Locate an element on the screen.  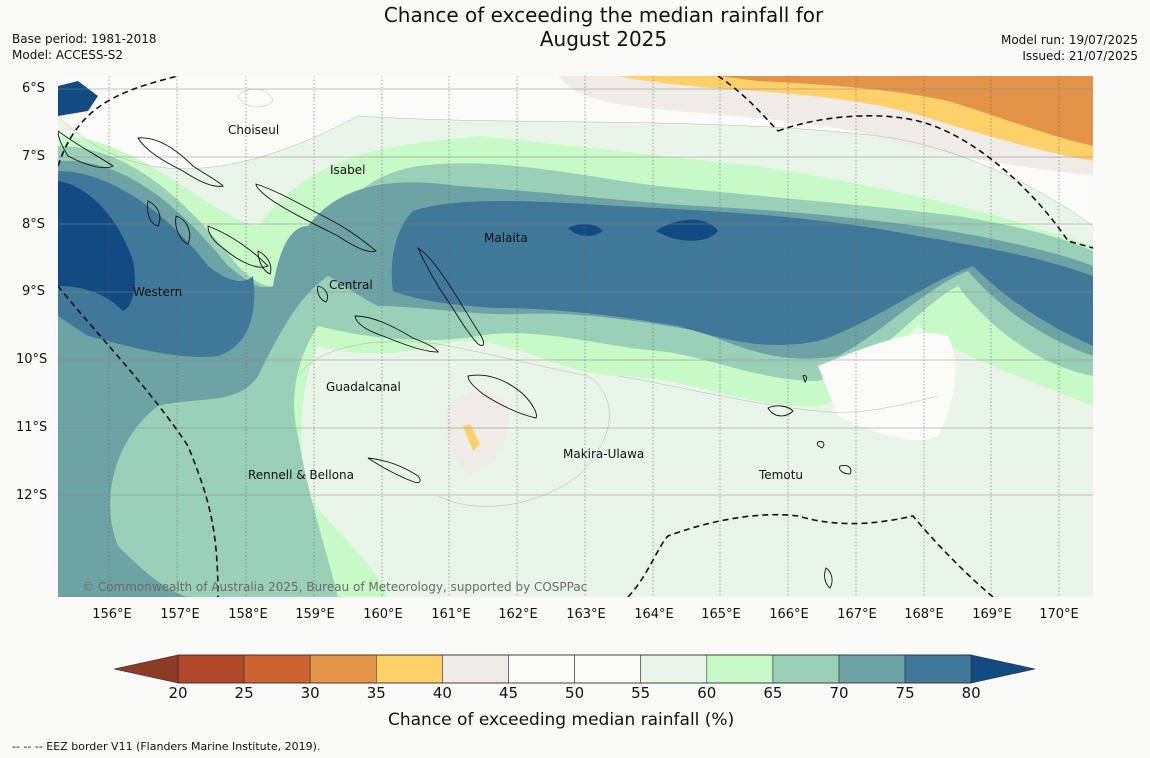
colorbar-tick-label: 70 is located at coordinates (839, 693).